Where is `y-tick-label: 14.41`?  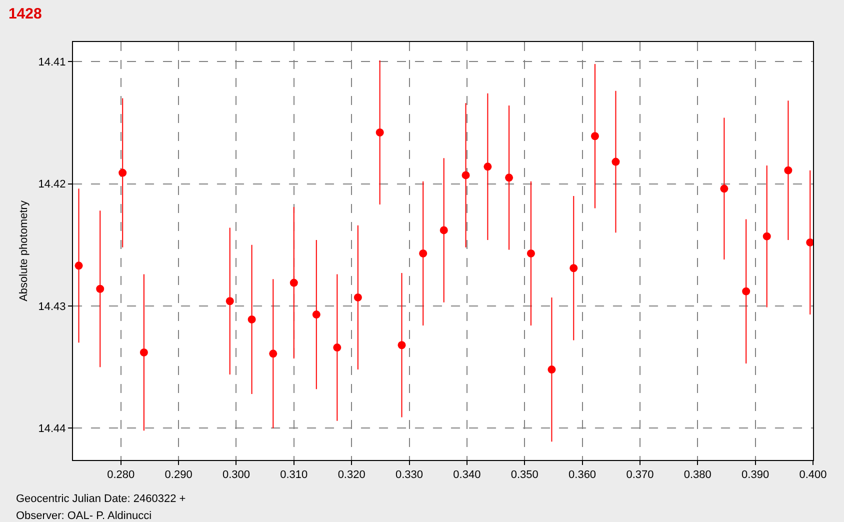 y-tick-label: 14.41 is located at coordinates (52, 62).